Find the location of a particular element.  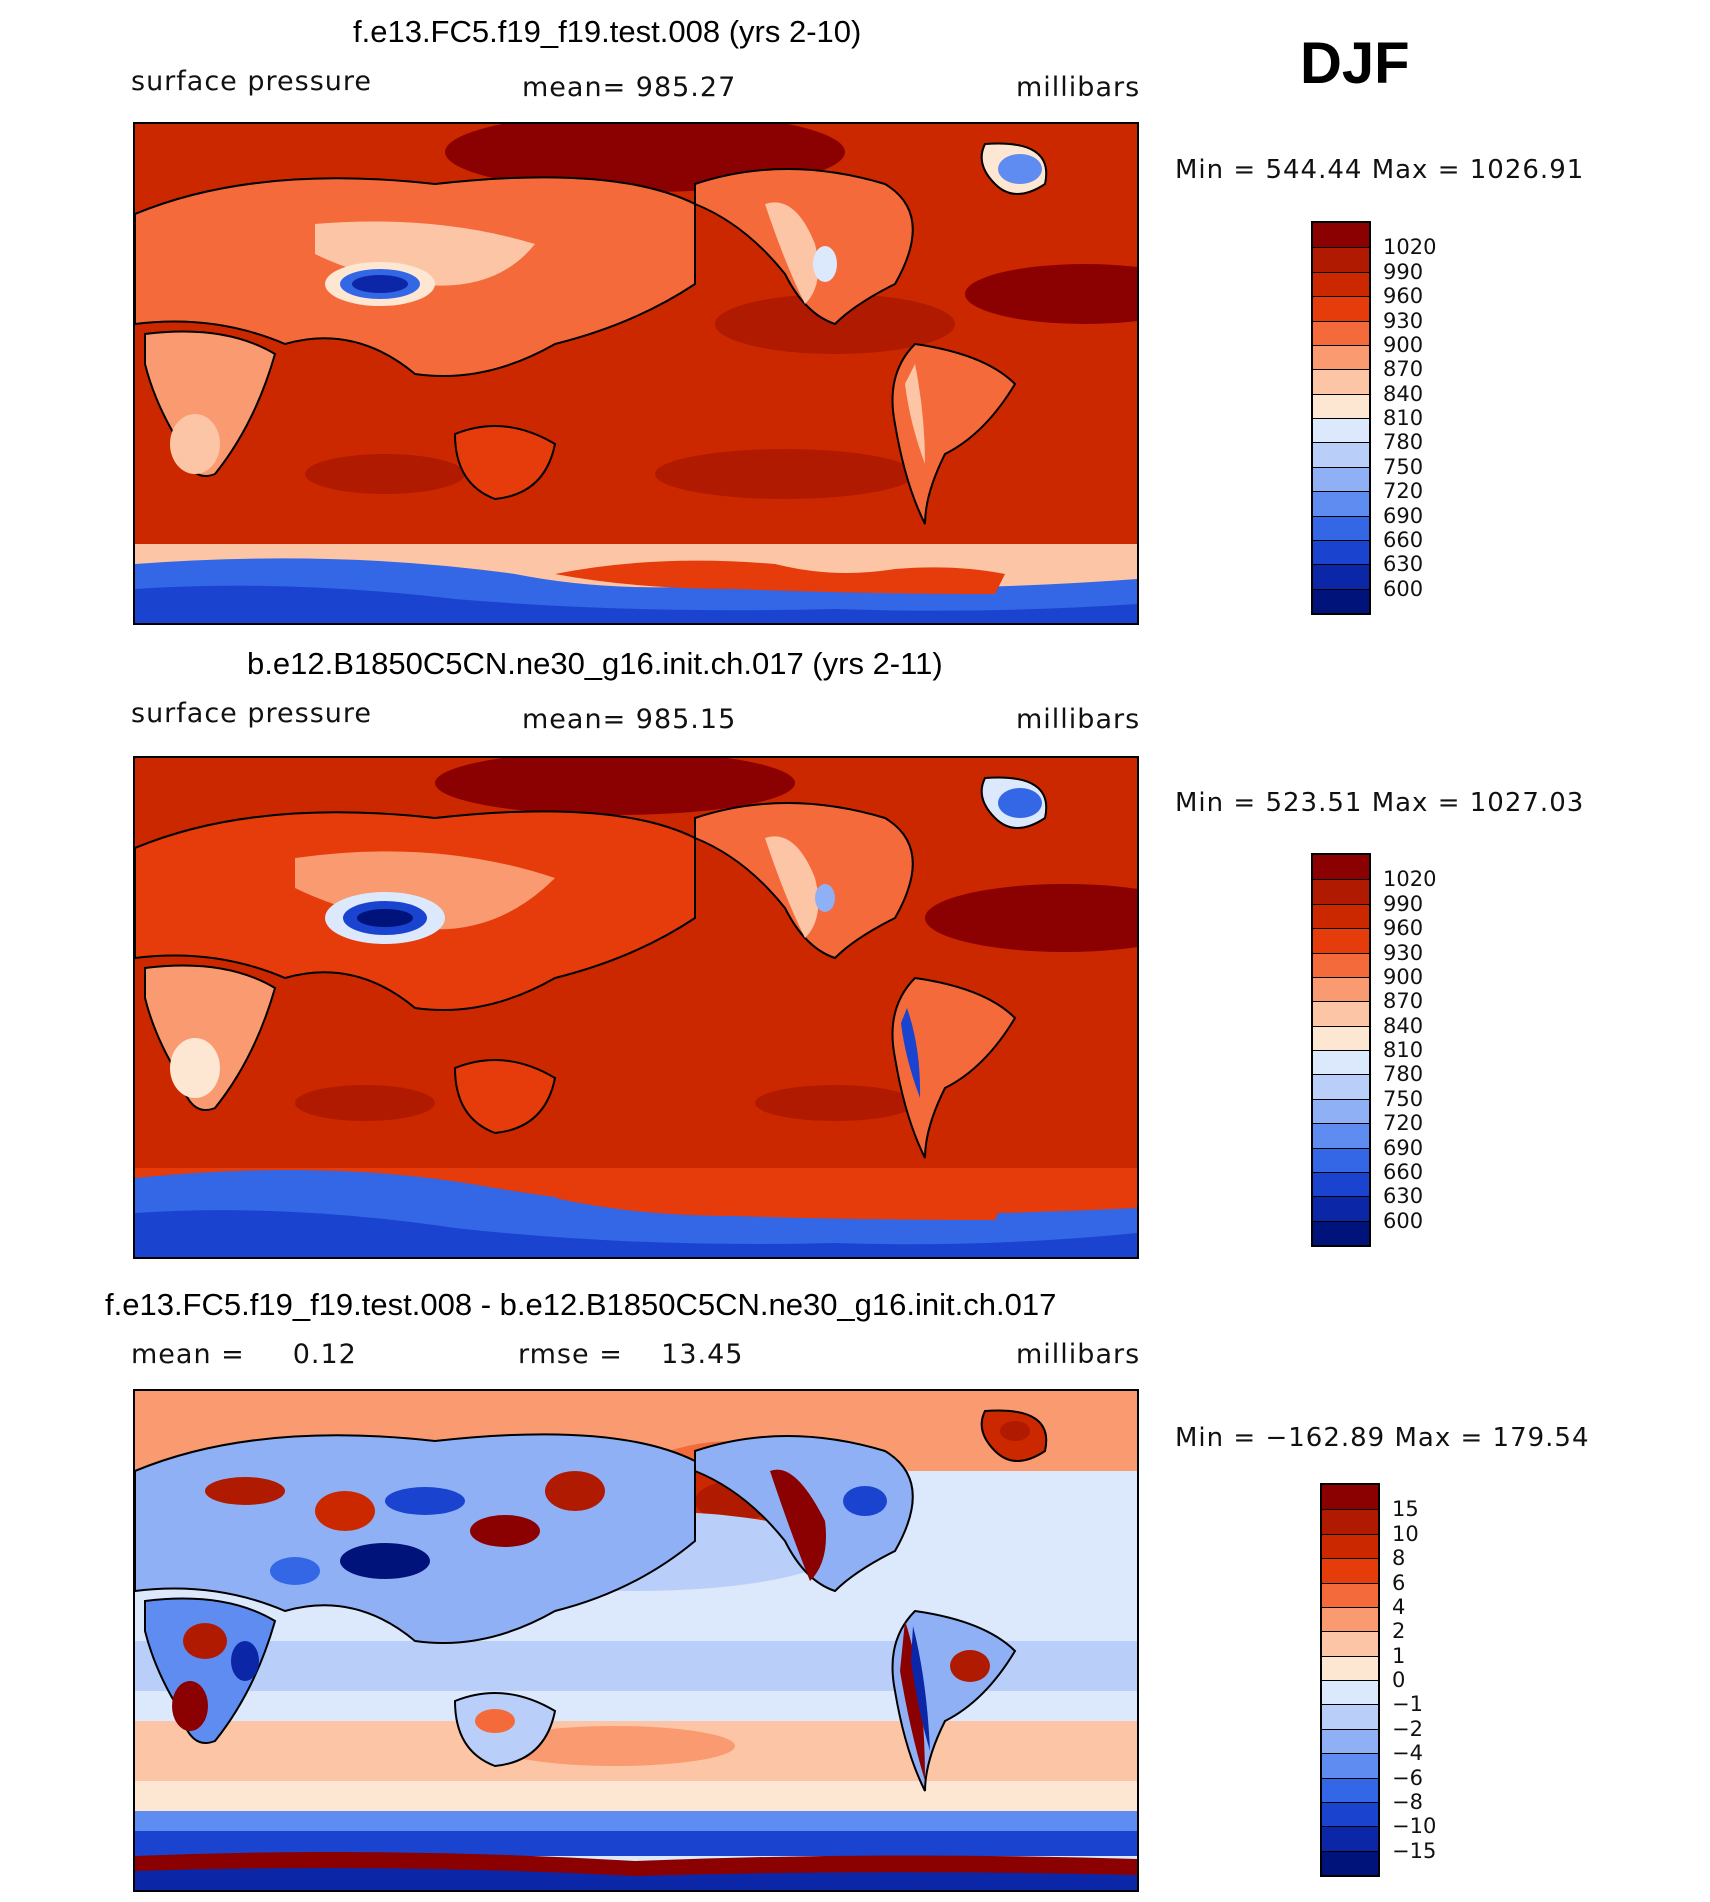

colorbar-tick-label: −1 is located at coordinates (1407, 1704).